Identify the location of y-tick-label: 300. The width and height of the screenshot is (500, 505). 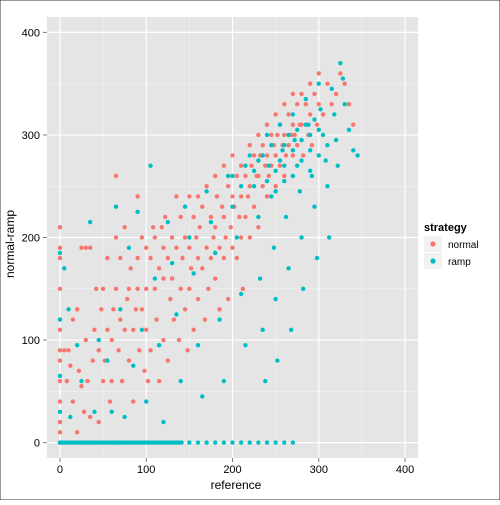
(31, 136).